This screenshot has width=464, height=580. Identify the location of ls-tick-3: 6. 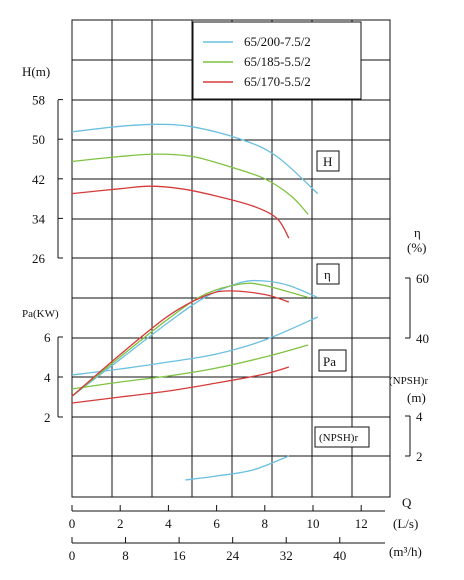
(216, 523).